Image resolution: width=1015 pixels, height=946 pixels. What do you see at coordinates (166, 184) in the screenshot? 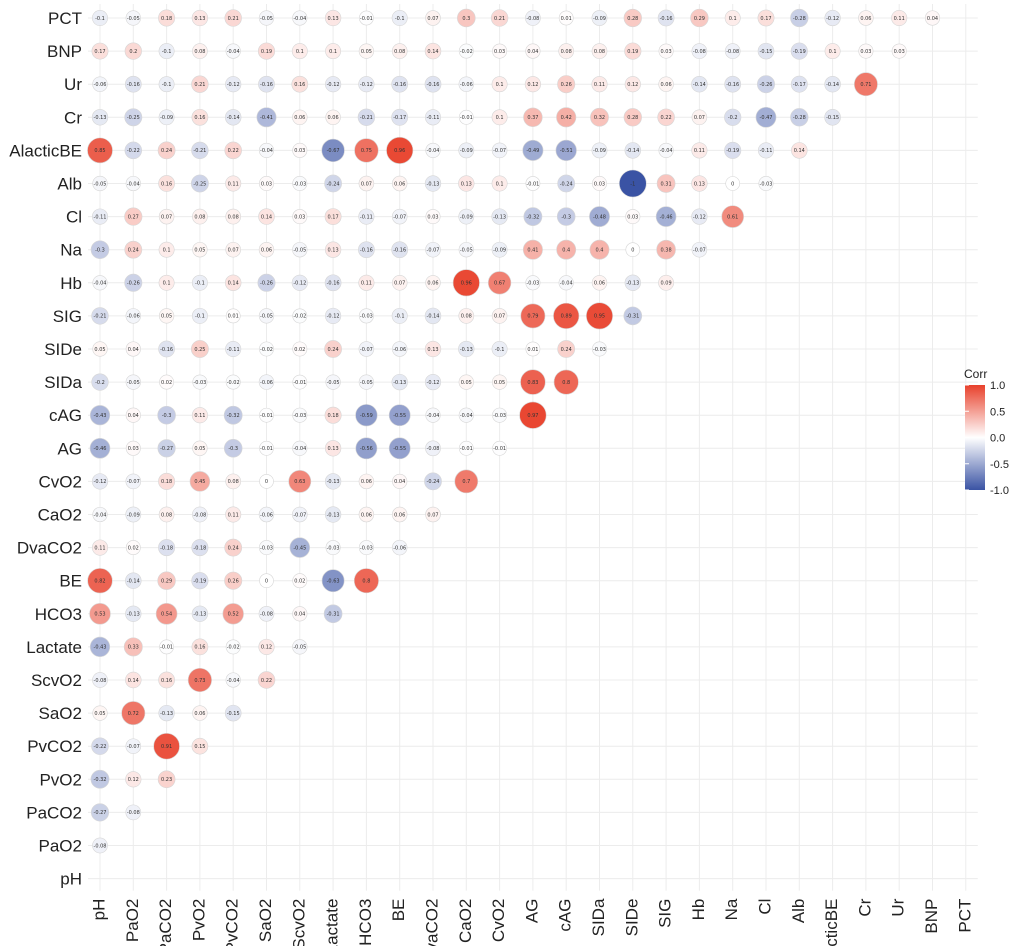
I see `corr-label-alb-paco2: 0.16` at bounding box center [166, 184].